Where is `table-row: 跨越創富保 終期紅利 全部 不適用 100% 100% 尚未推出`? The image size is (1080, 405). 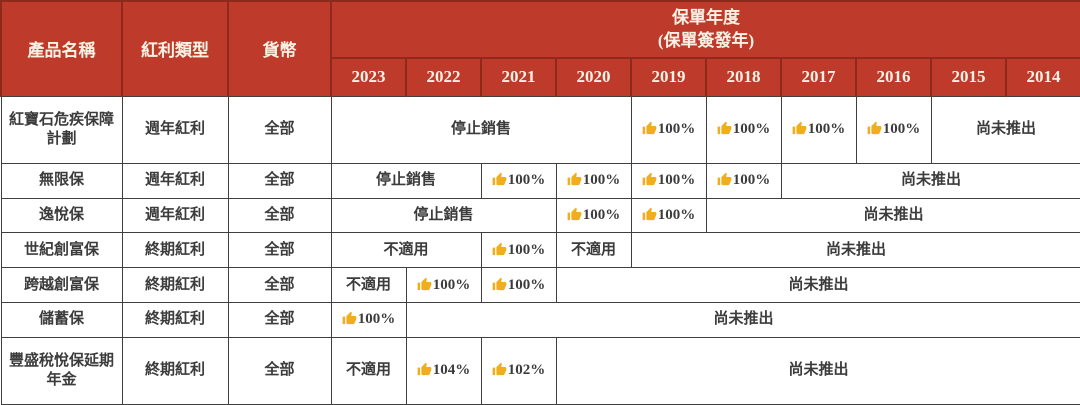 table-row: 跨越創富保 終期紅利 全部 不適用 100% 100% 尚未推出 is located at coordinates (540, 285).